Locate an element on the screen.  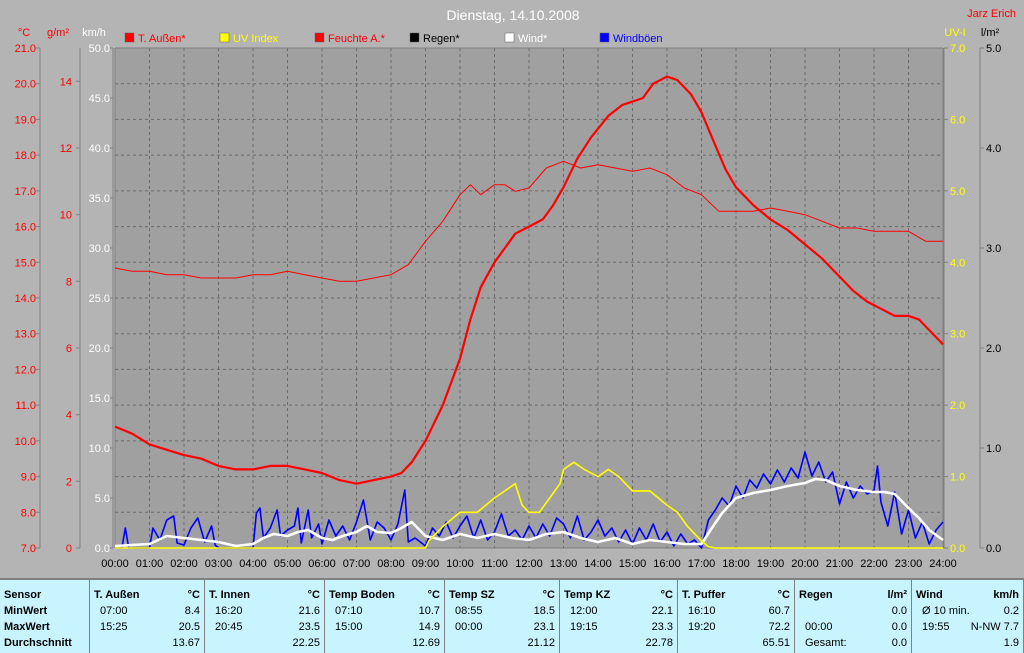
temp-axis-unit: °C is located at coordinates (24, 33).